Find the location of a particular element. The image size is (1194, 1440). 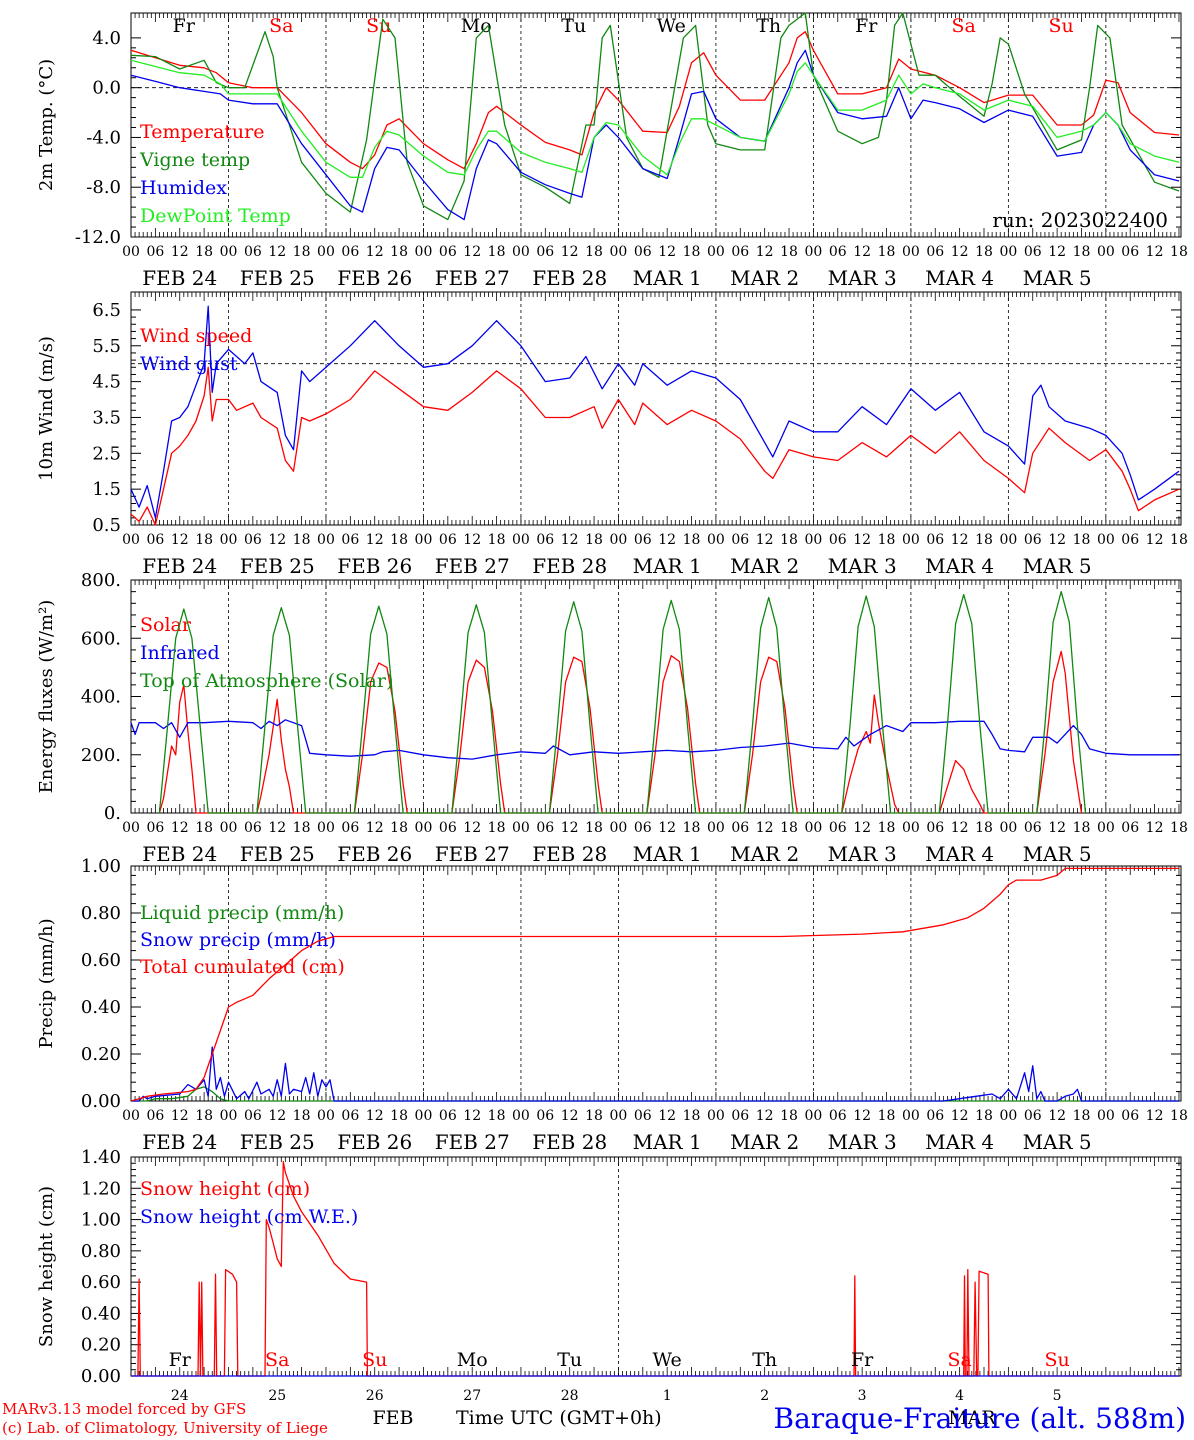

y-tick-label: 0.20 is located at coordinates (101, 1054).